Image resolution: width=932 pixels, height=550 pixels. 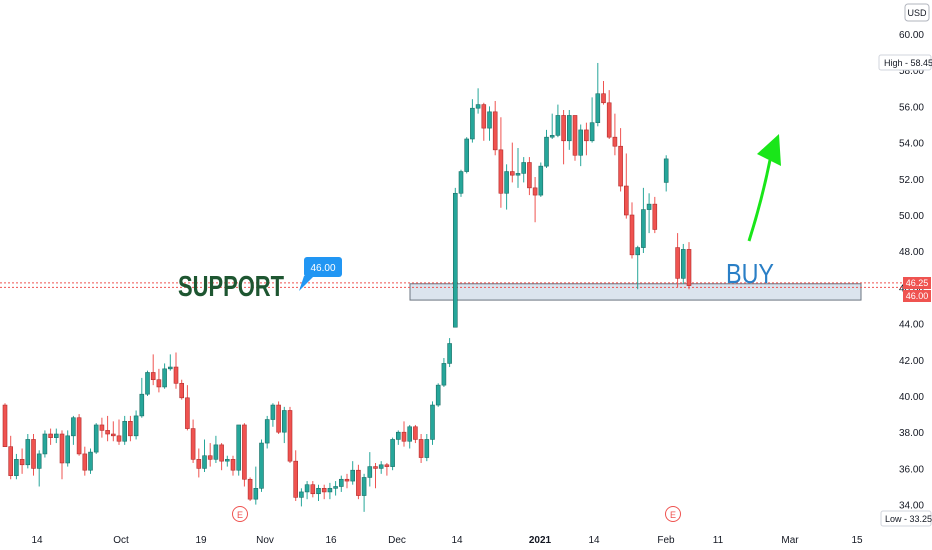 What do you see at coordinates (231, 287) in the screenshot?
I see `support-annotation: SUPPORT` at bounding box center [231, 287].